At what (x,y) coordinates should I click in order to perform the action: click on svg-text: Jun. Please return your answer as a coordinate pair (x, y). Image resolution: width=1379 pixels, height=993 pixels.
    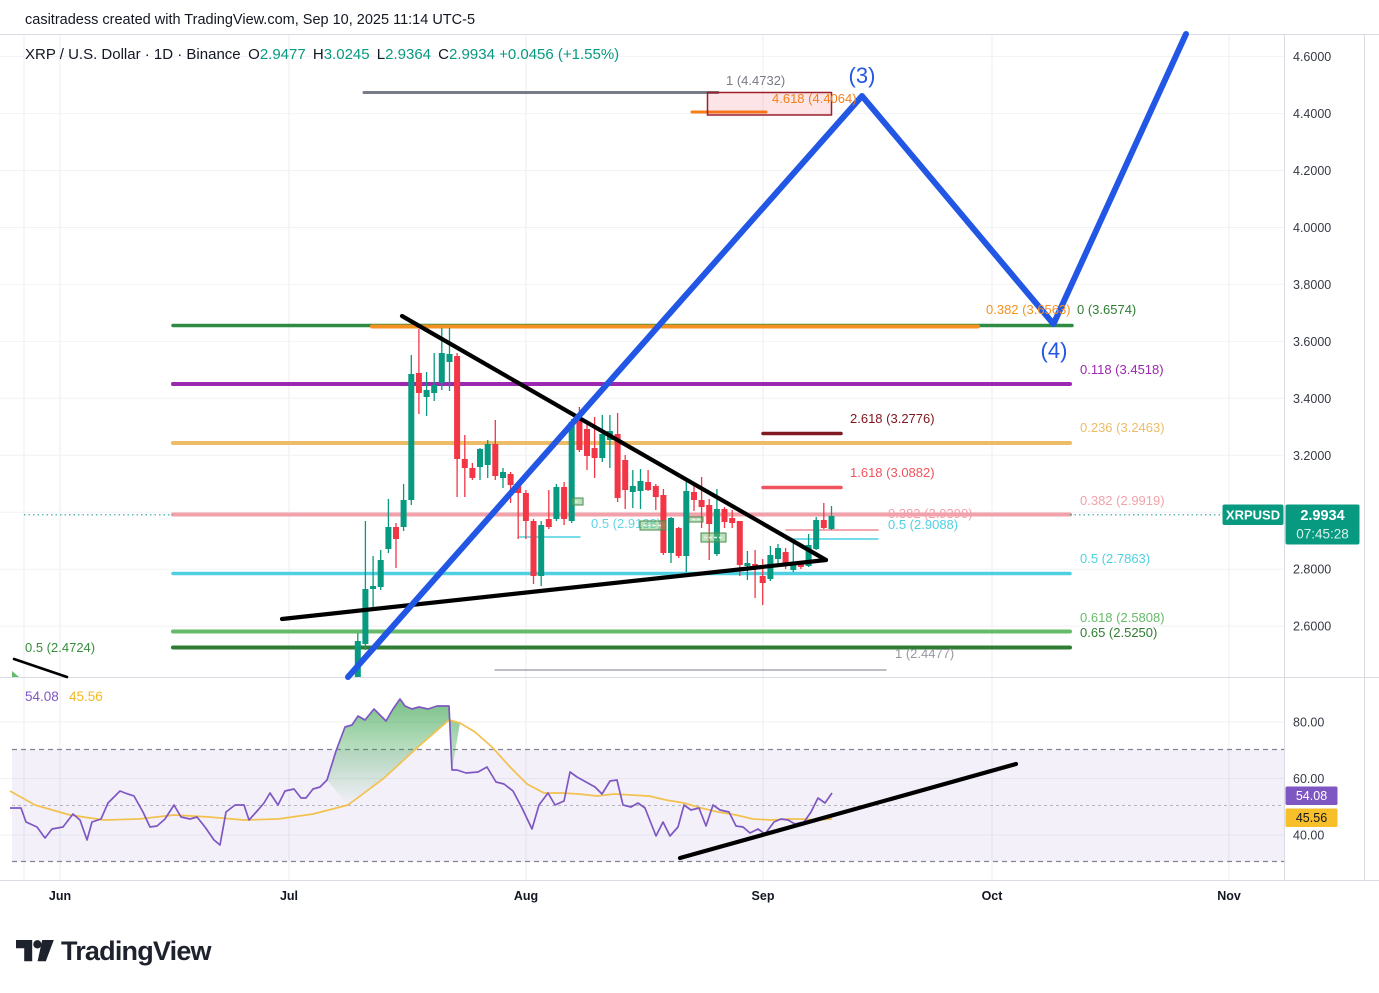
    Looking at the image, I should click on (60, 896).